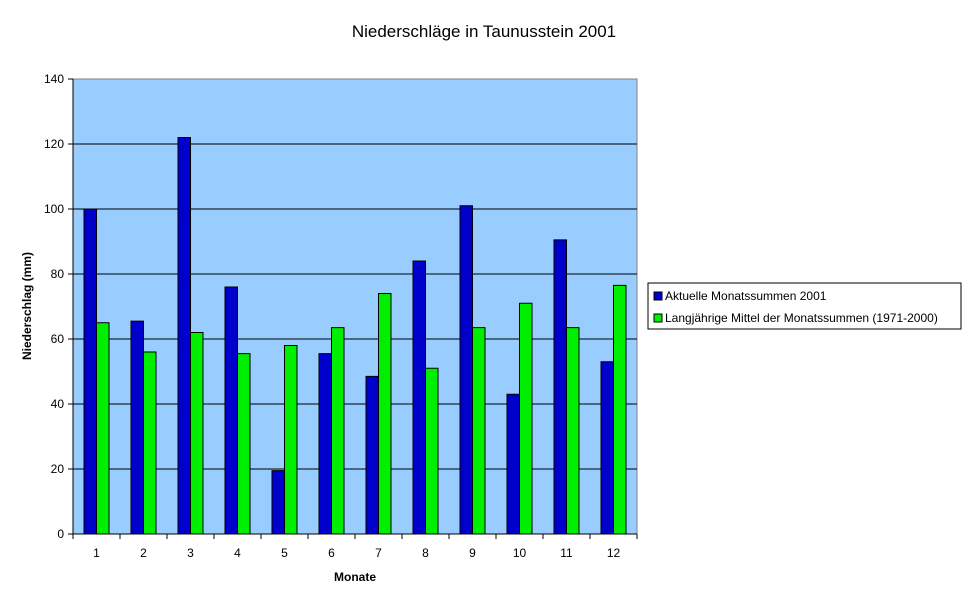 The image size is (970, 604). I want to click on x-axis-title: Monate, so click(355, 577).